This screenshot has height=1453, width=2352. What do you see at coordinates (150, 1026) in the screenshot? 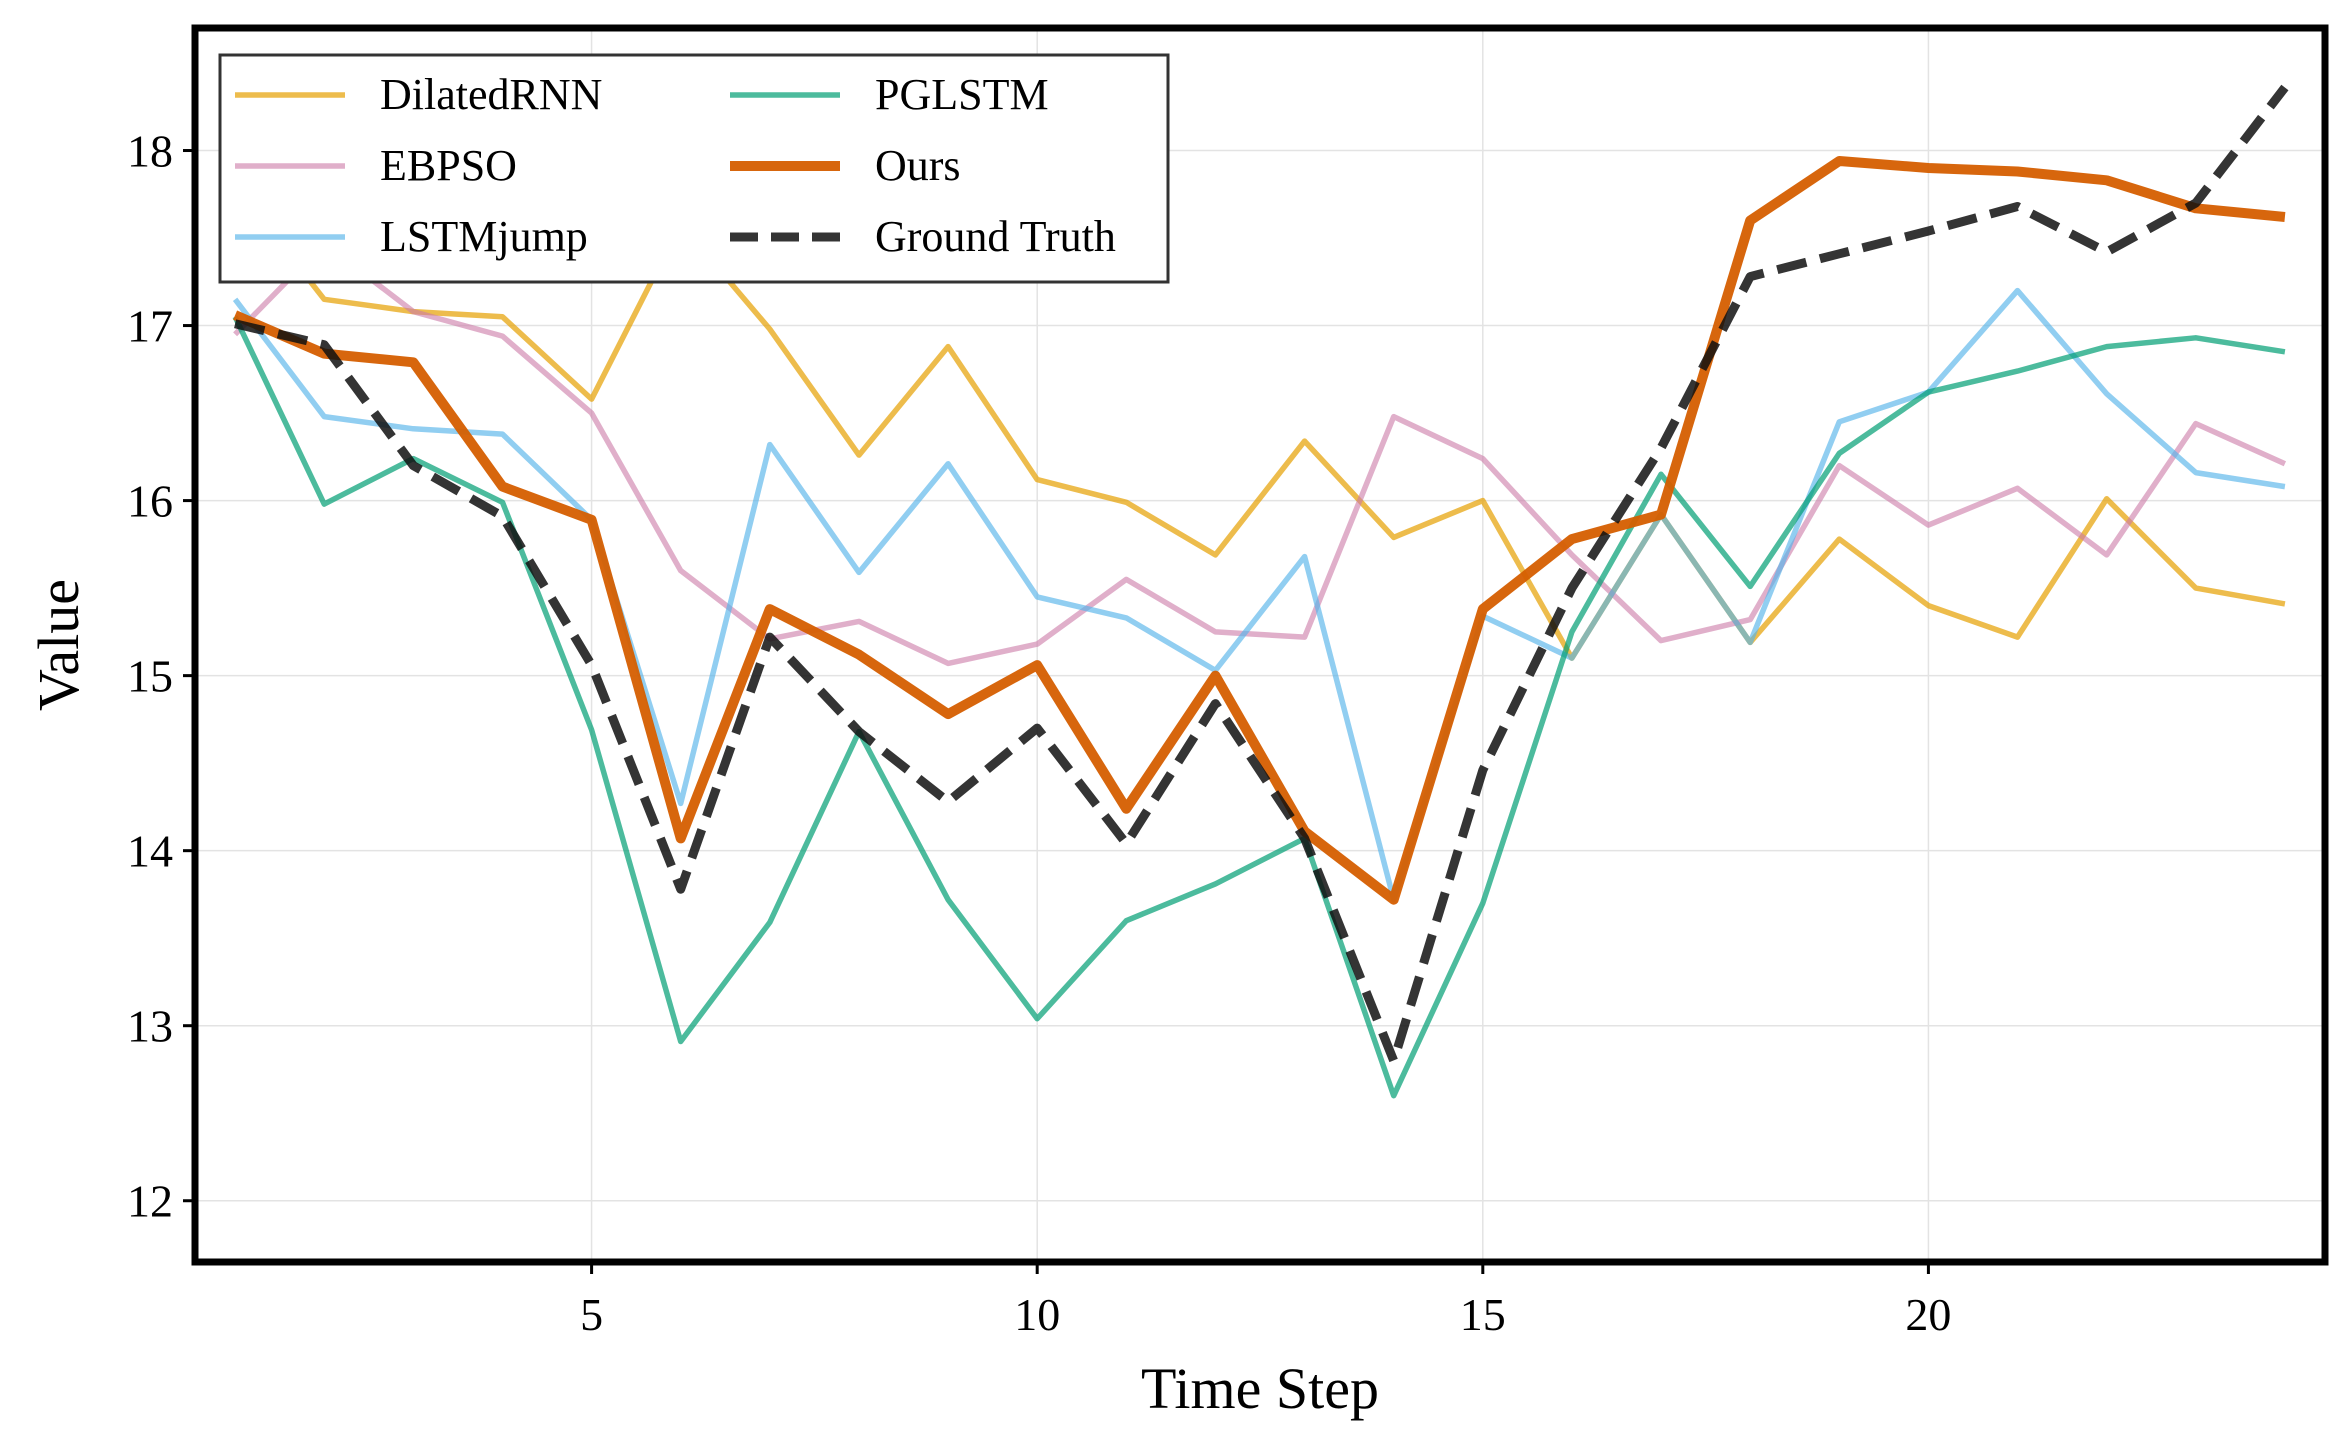
I see `y-tick-label: 13` at bounding box center [150, 1026].